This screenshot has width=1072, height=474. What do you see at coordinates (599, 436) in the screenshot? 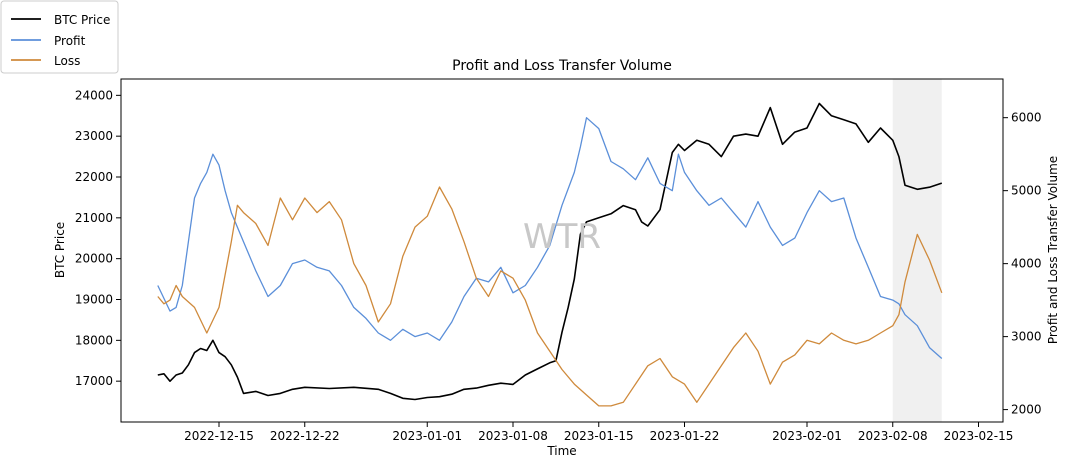
I see `x-tick-label: 2023-01-15` at bounding box center [599, 436].